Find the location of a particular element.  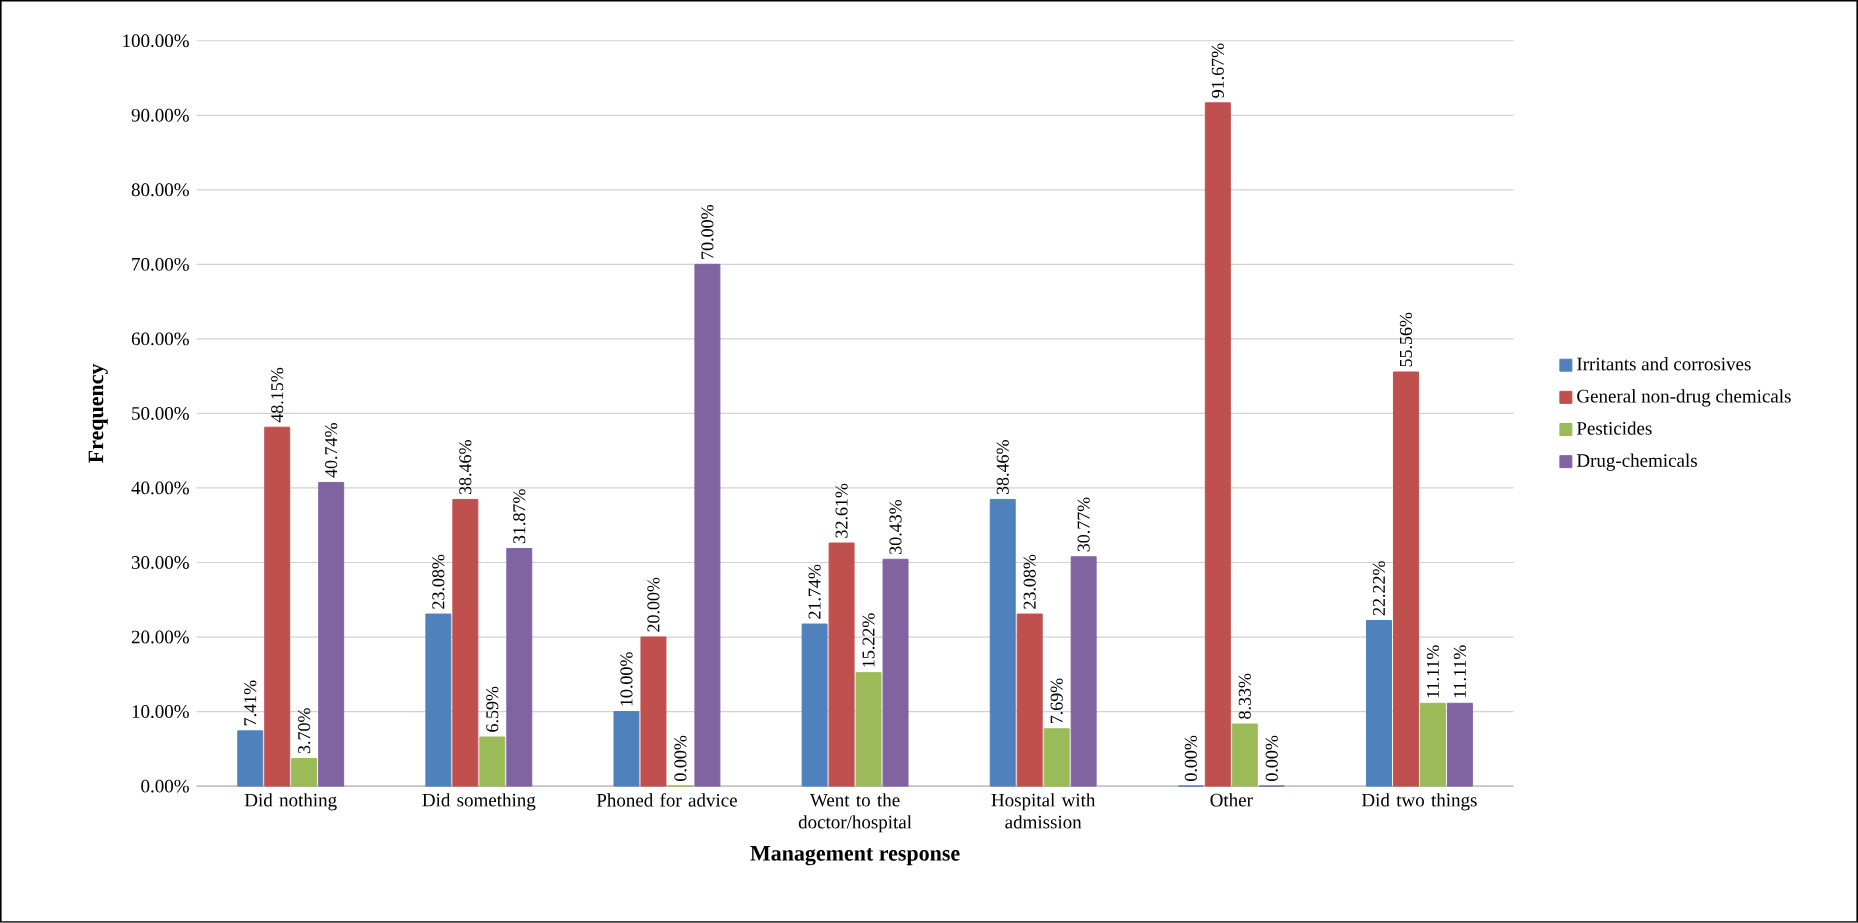

data-label: 15.22% is located at coordinates (868, 640).